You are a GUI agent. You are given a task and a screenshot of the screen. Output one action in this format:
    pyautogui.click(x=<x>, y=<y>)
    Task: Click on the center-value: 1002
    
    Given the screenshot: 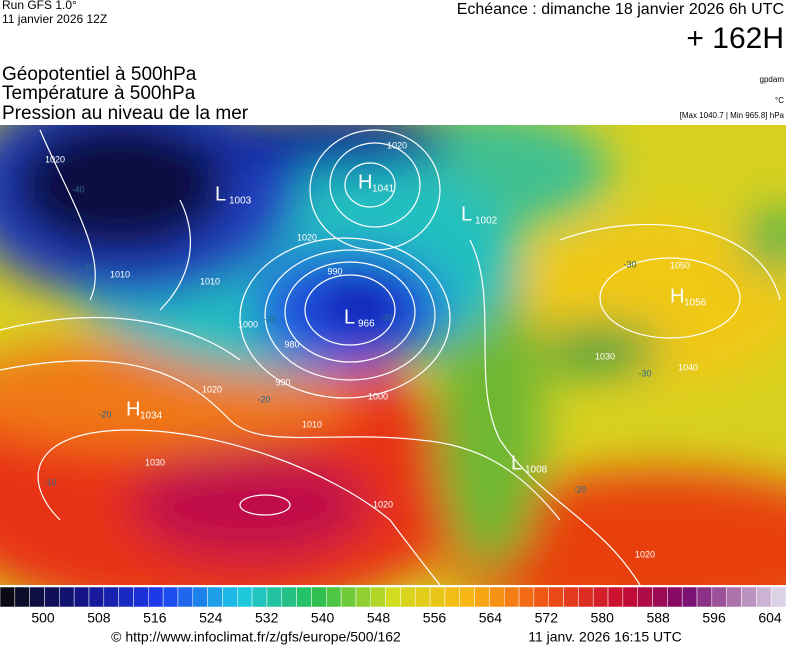 What is the action you would take?
    pyautogui.click(x=486, y=221)
    